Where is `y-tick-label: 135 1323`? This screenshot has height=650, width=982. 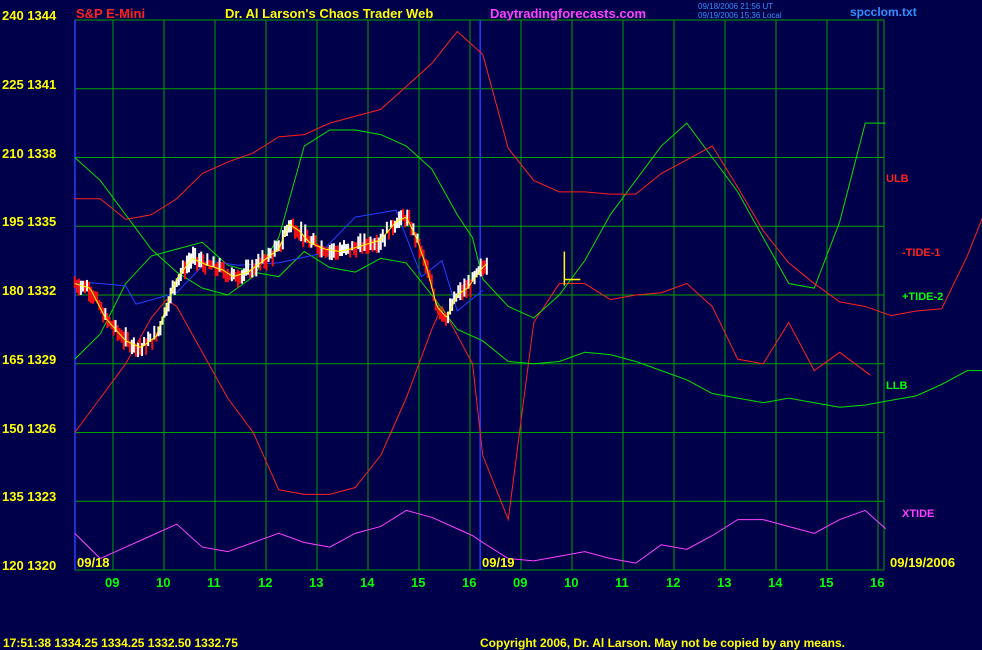
y-tick-label: 135 1323 is located at coordinates (29, 497).